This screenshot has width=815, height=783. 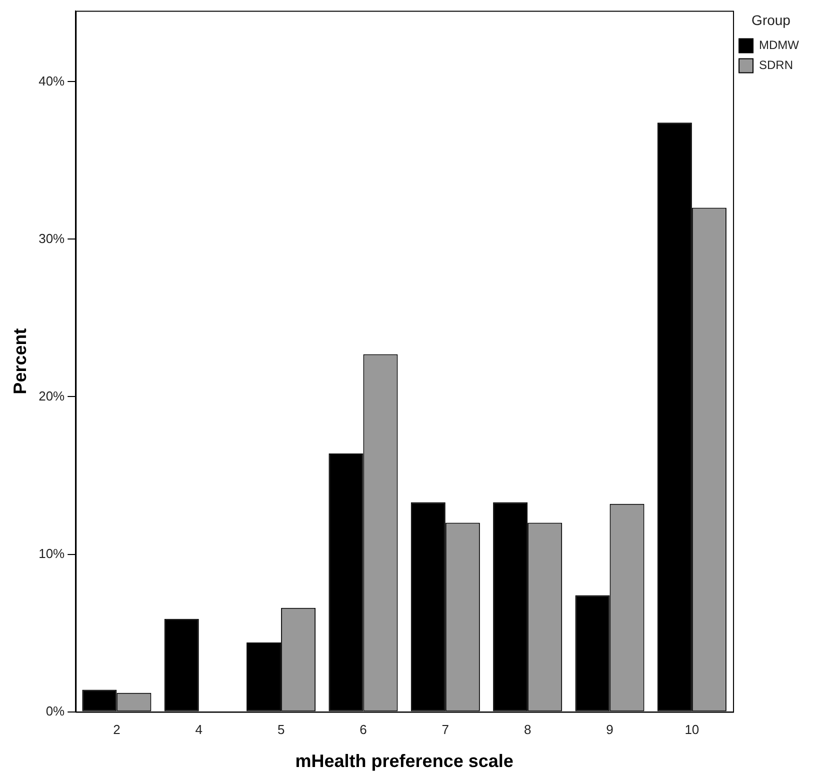 I want to click on legend-title: Group, so click(x=771, y=20).